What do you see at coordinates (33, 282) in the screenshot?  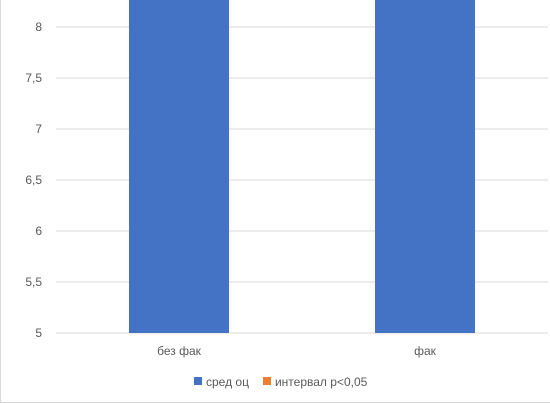 I see `y-tick-label: 5,5` at bounding box center [33, 282].